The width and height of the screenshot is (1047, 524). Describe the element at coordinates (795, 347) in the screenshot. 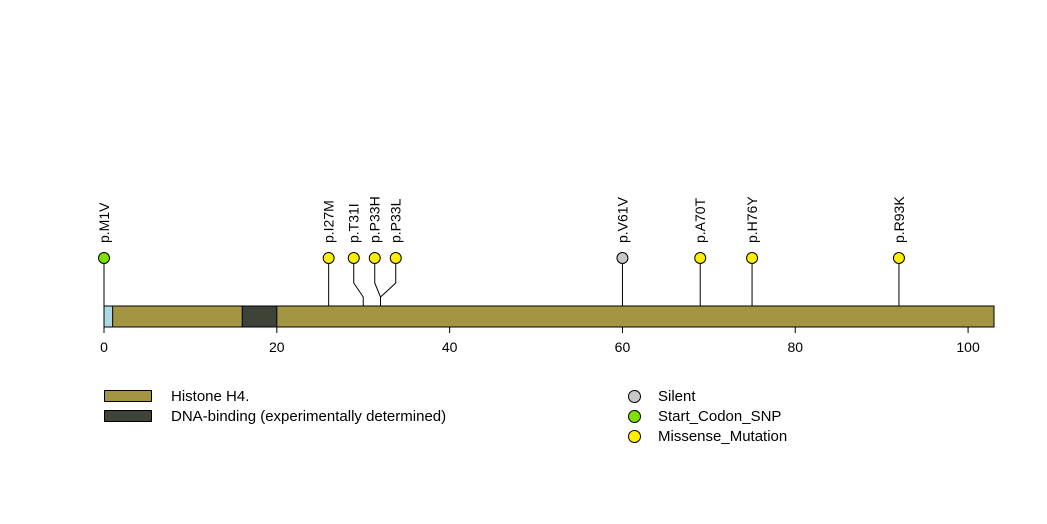

I see `x-tick-label-80: 80` at that location.